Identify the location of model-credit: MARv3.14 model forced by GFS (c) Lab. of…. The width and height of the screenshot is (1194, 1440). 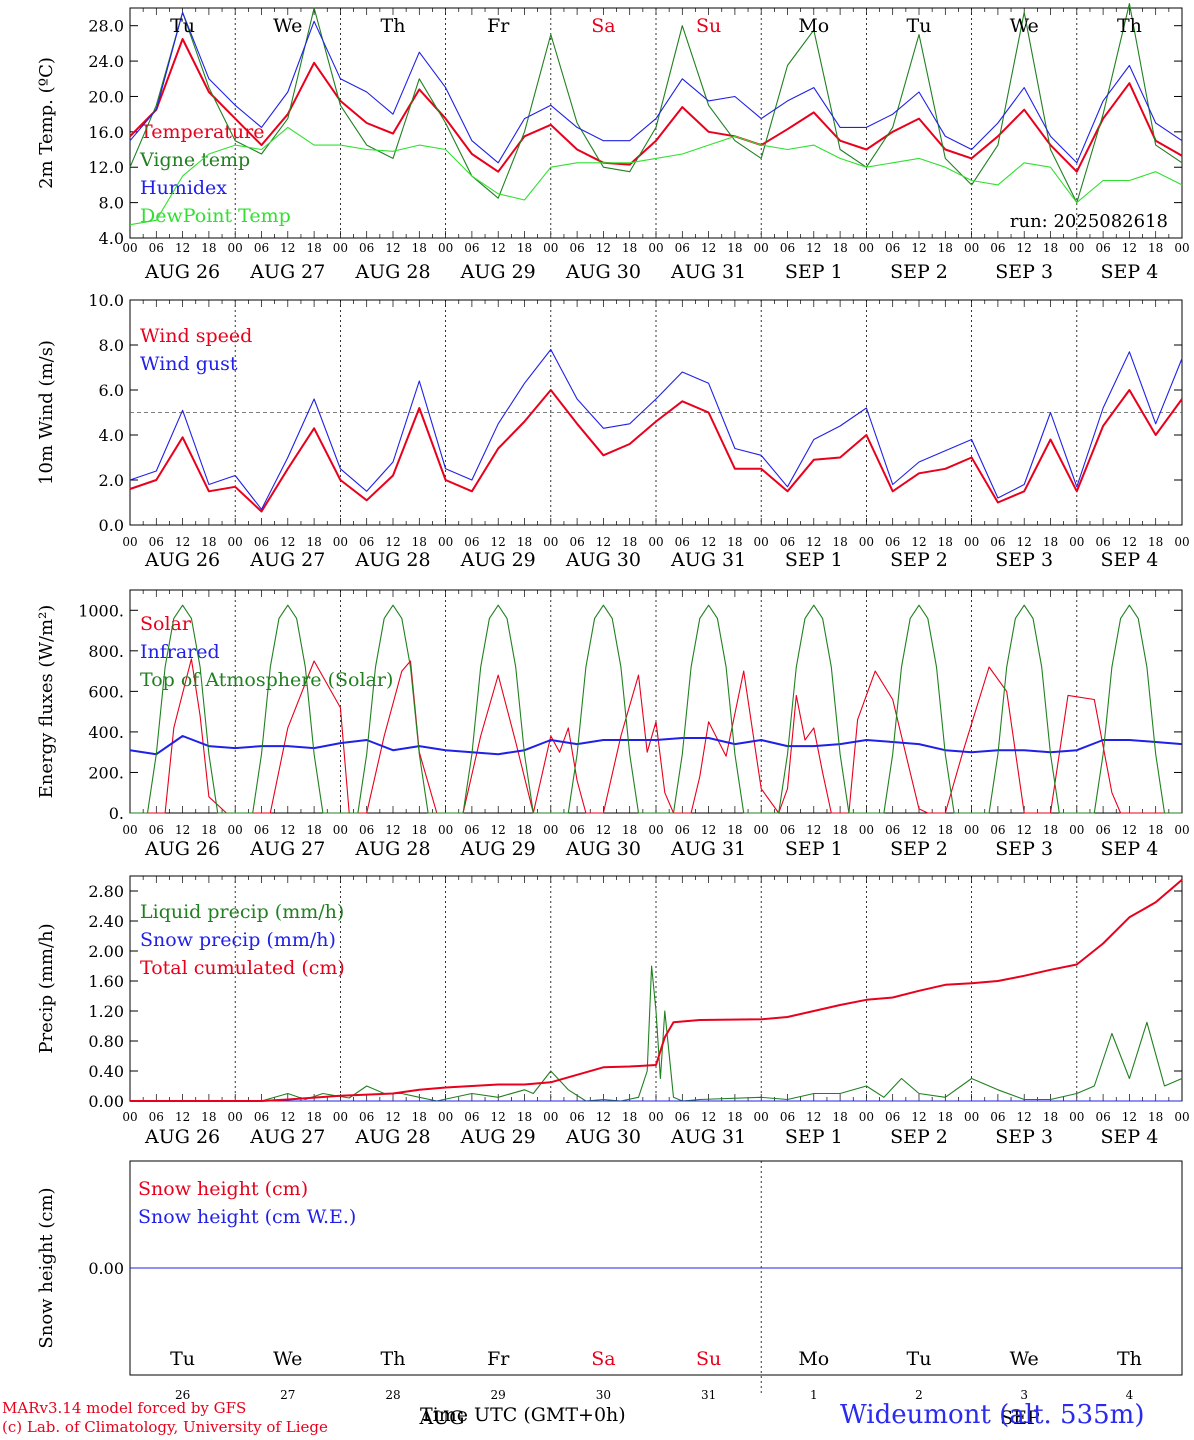
(165, 1418).